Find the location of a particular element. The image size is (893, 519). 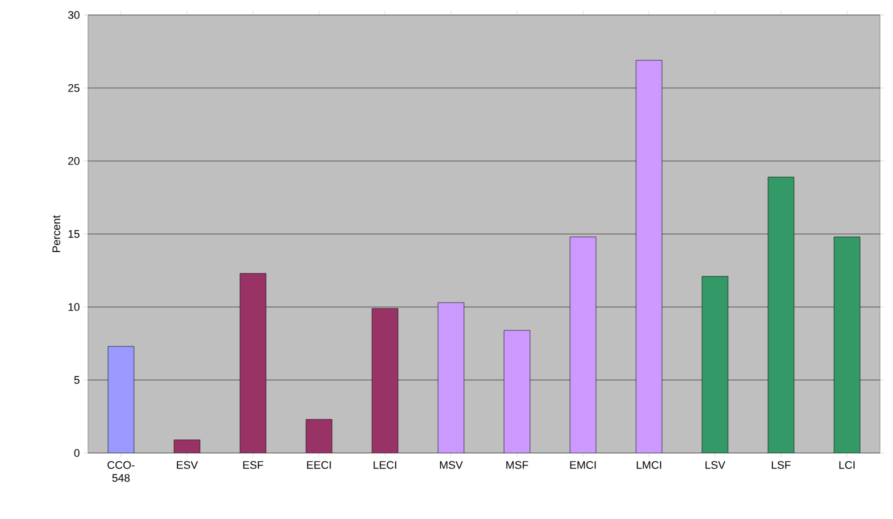

y-axis-title: Percent is located at coordinates (56, 233).